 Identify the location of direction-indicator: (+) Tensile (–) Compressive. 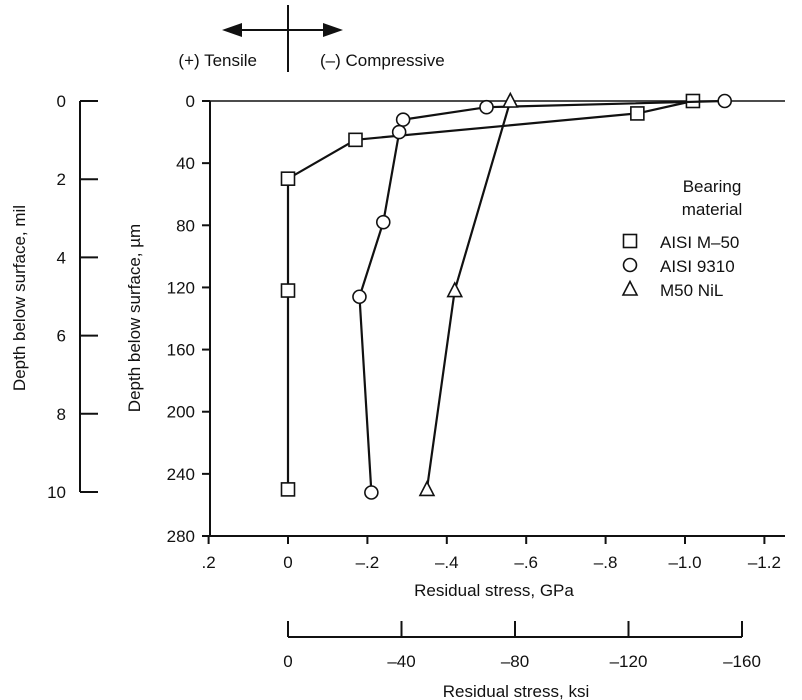
(311, 38).